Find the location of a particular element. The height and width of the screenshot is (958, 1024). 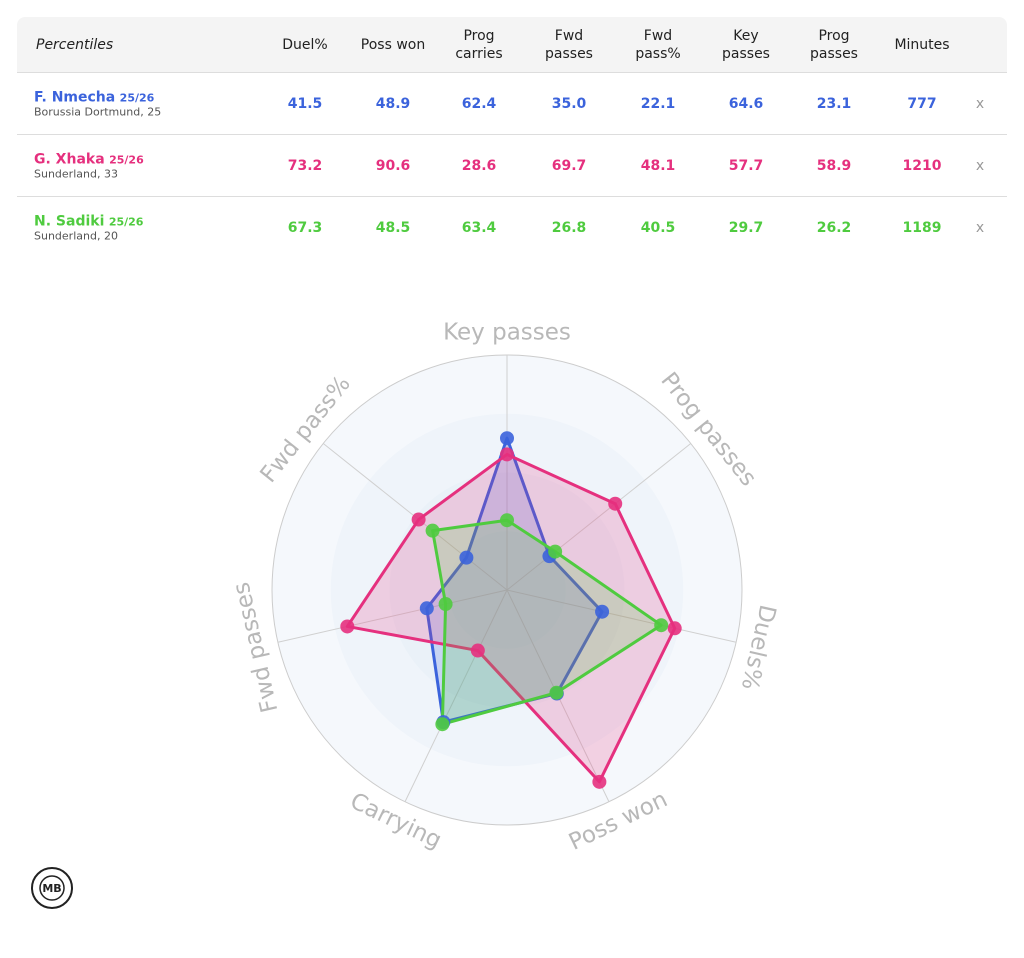

player-info: N. Sadiki 25/26 Sunderland, 20 is located at coordinates (88, 227).